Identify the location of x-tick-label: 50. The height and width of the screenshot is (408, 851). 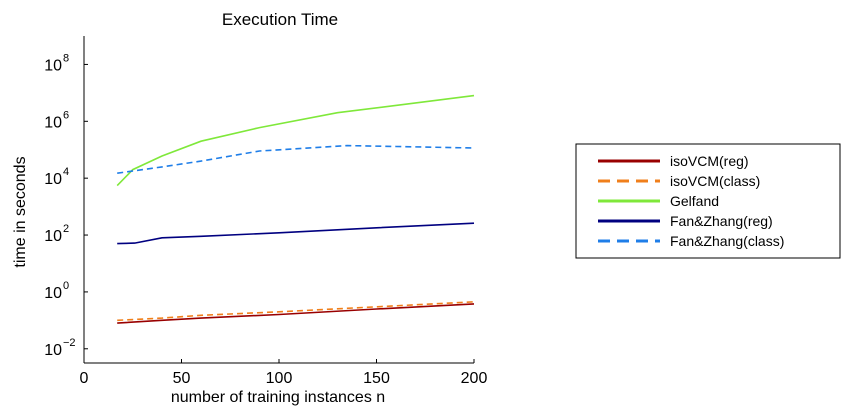
(182, 378).